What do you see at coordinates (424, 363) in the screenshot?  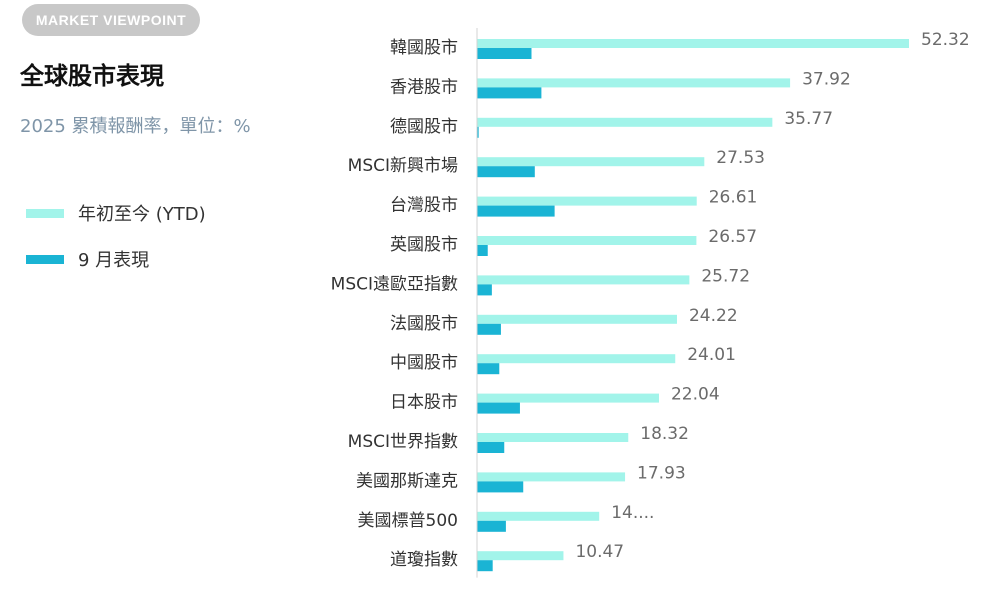 I see `category-label: 中國股市` at bounding box center [424, 363].